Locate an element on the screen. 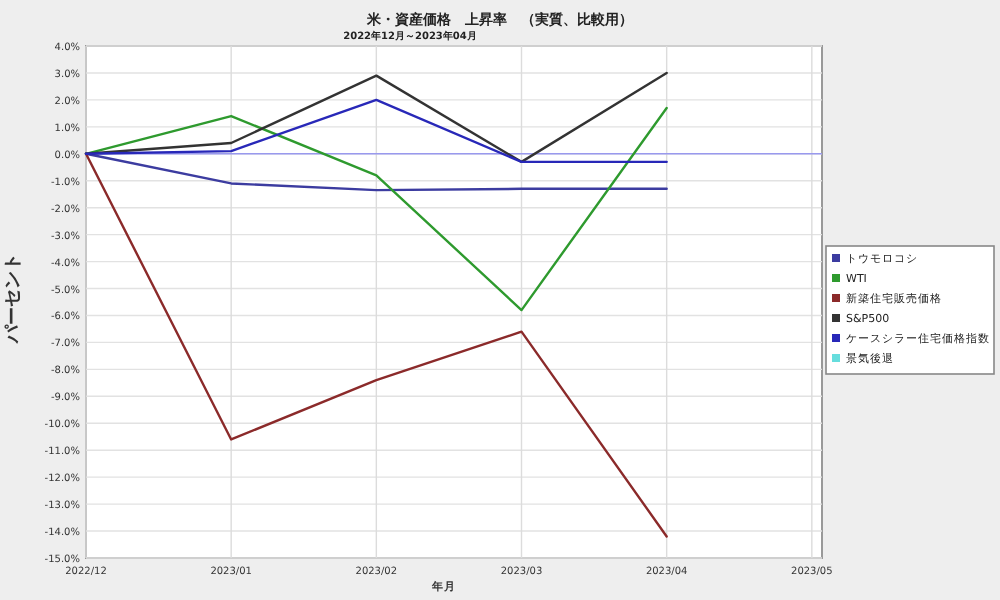  y-axis-title: パーセント is located at coordinates (14, 299).